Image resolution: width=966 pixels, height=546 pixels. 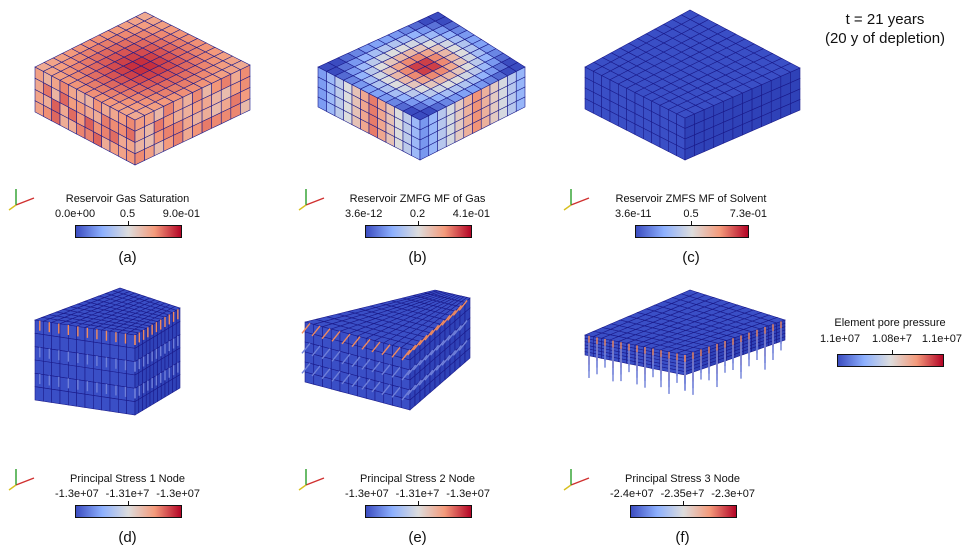 What do you see at coordinates (733, 494) in the screenshot?
I see `colorbar-max-label: -2.3e+07` at bounding box center [733, 494].